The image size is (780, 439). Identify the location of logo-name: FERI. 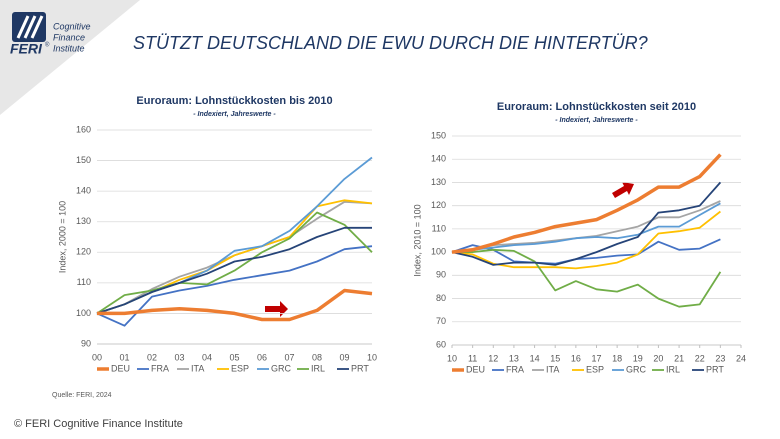
(26, 49).